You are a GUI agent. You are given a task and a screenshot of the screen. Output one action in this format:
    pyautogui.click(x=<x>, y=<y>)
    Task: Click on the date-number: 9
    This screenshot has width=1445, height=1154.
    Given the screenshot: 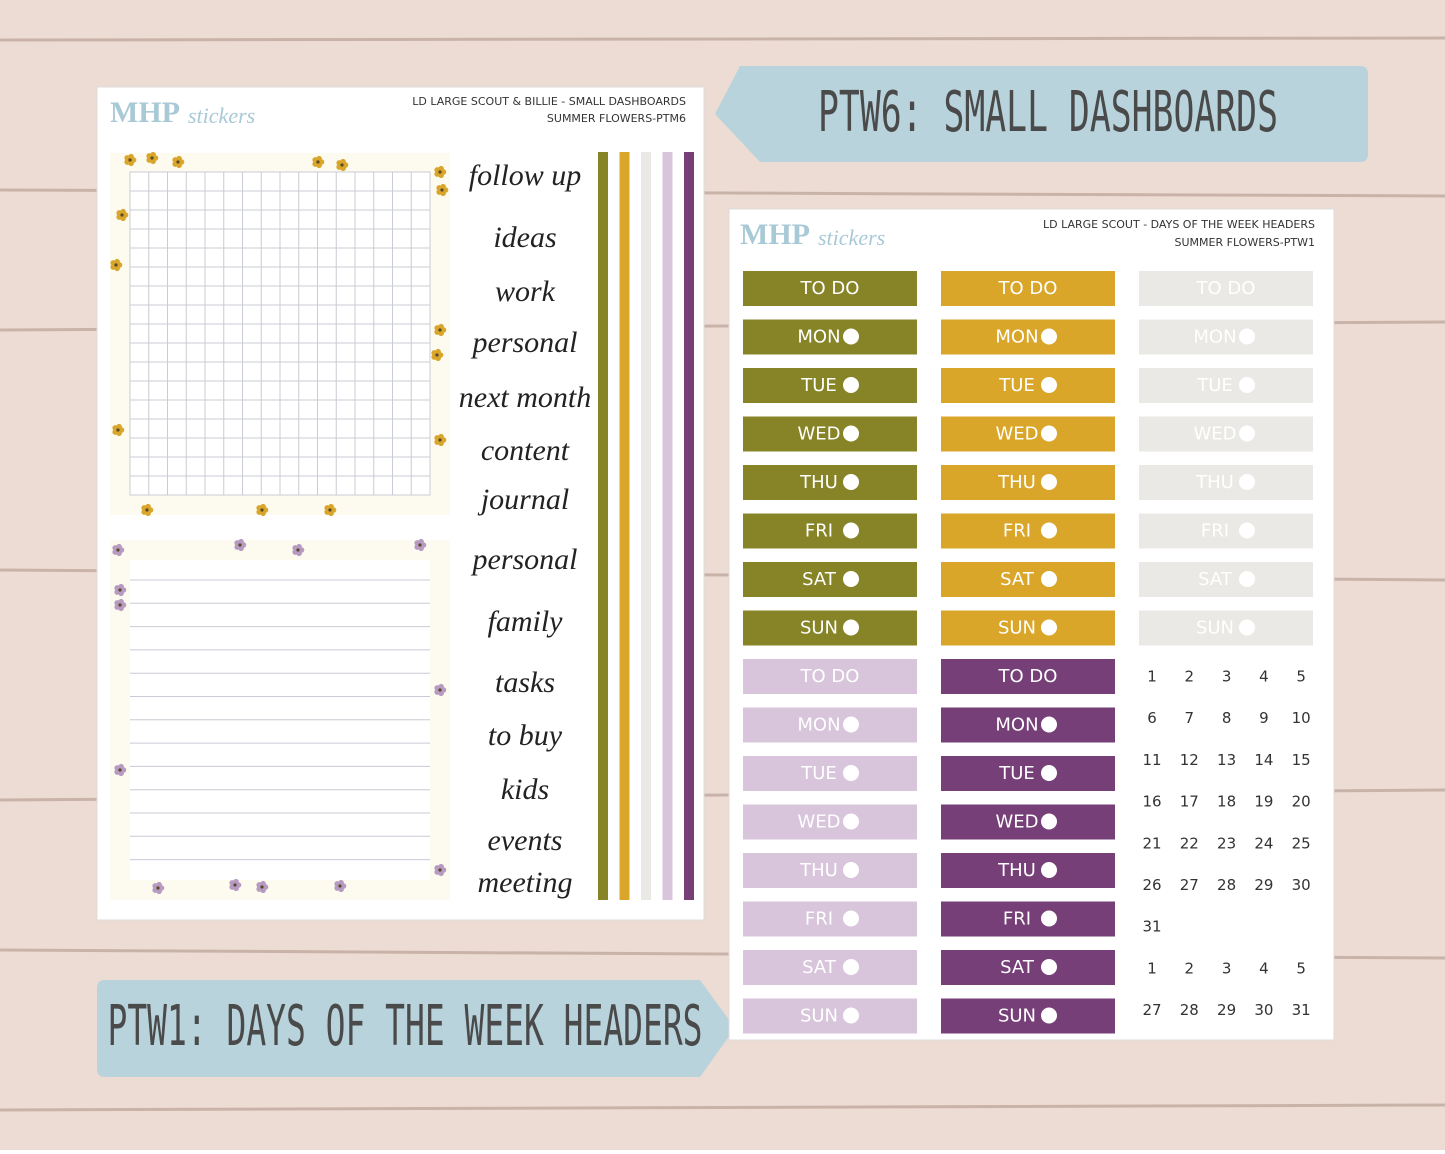 What is the action you would take?
    pyautogui.click(x=1264, y=718)
    